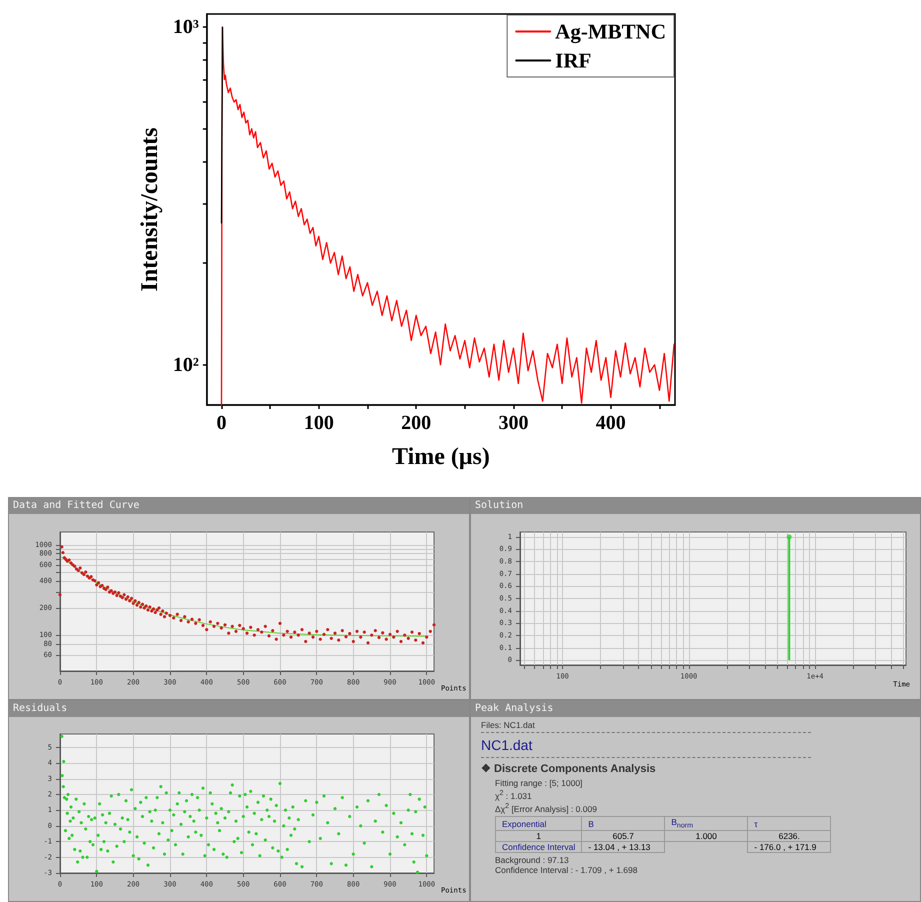 The width and height of the screenshot is (921, 902). Describe the element at coordinates (623, 847) in the screenshot. I see `text: - 13.04 , + 13.13` at that location.